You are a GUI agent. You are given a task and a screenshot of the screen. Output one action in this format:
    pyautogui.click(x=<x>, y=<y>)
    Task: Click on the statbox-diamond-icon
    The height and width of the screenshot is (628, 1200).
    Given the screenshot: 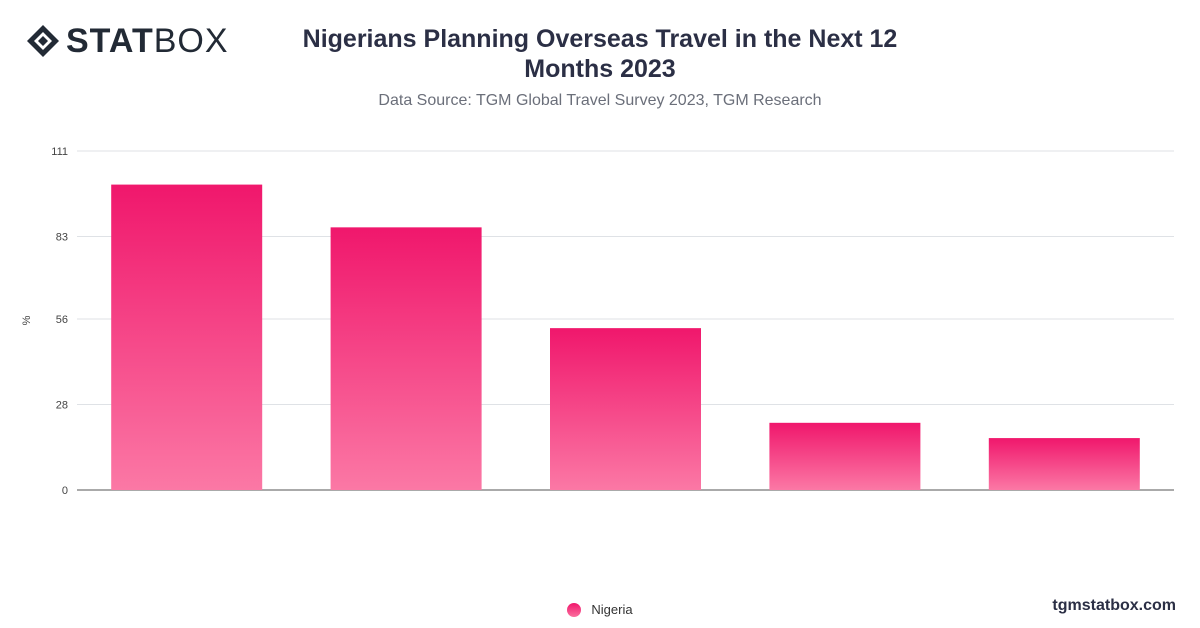 What is the action you would take?
    pyautogui.click(x=43, y=41)
    